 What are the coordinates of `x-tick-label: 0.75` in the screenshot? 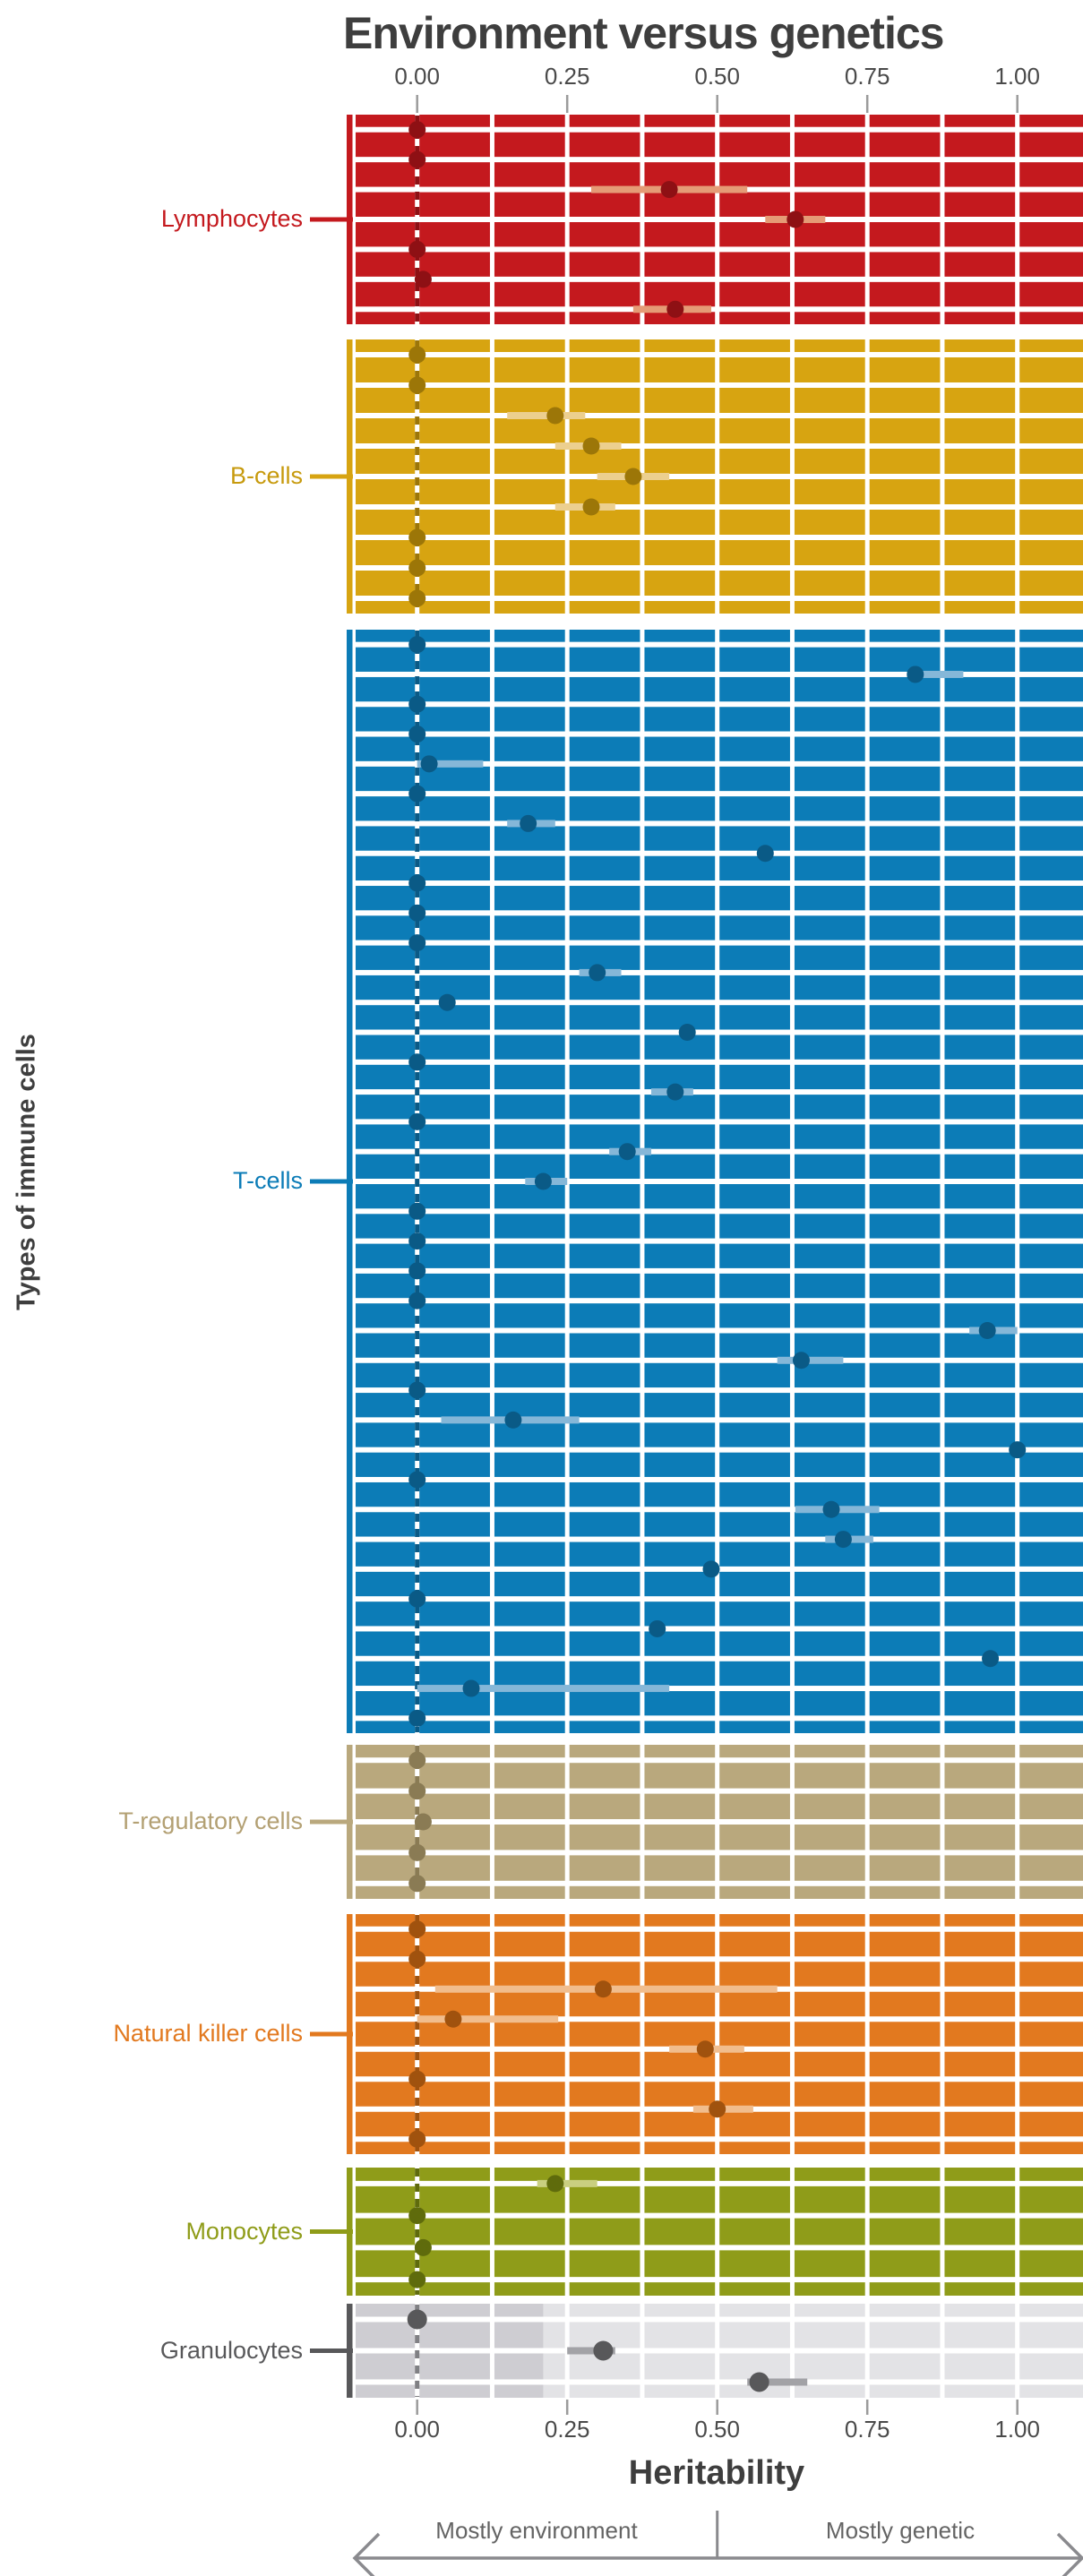 It's located at (867, 2429).